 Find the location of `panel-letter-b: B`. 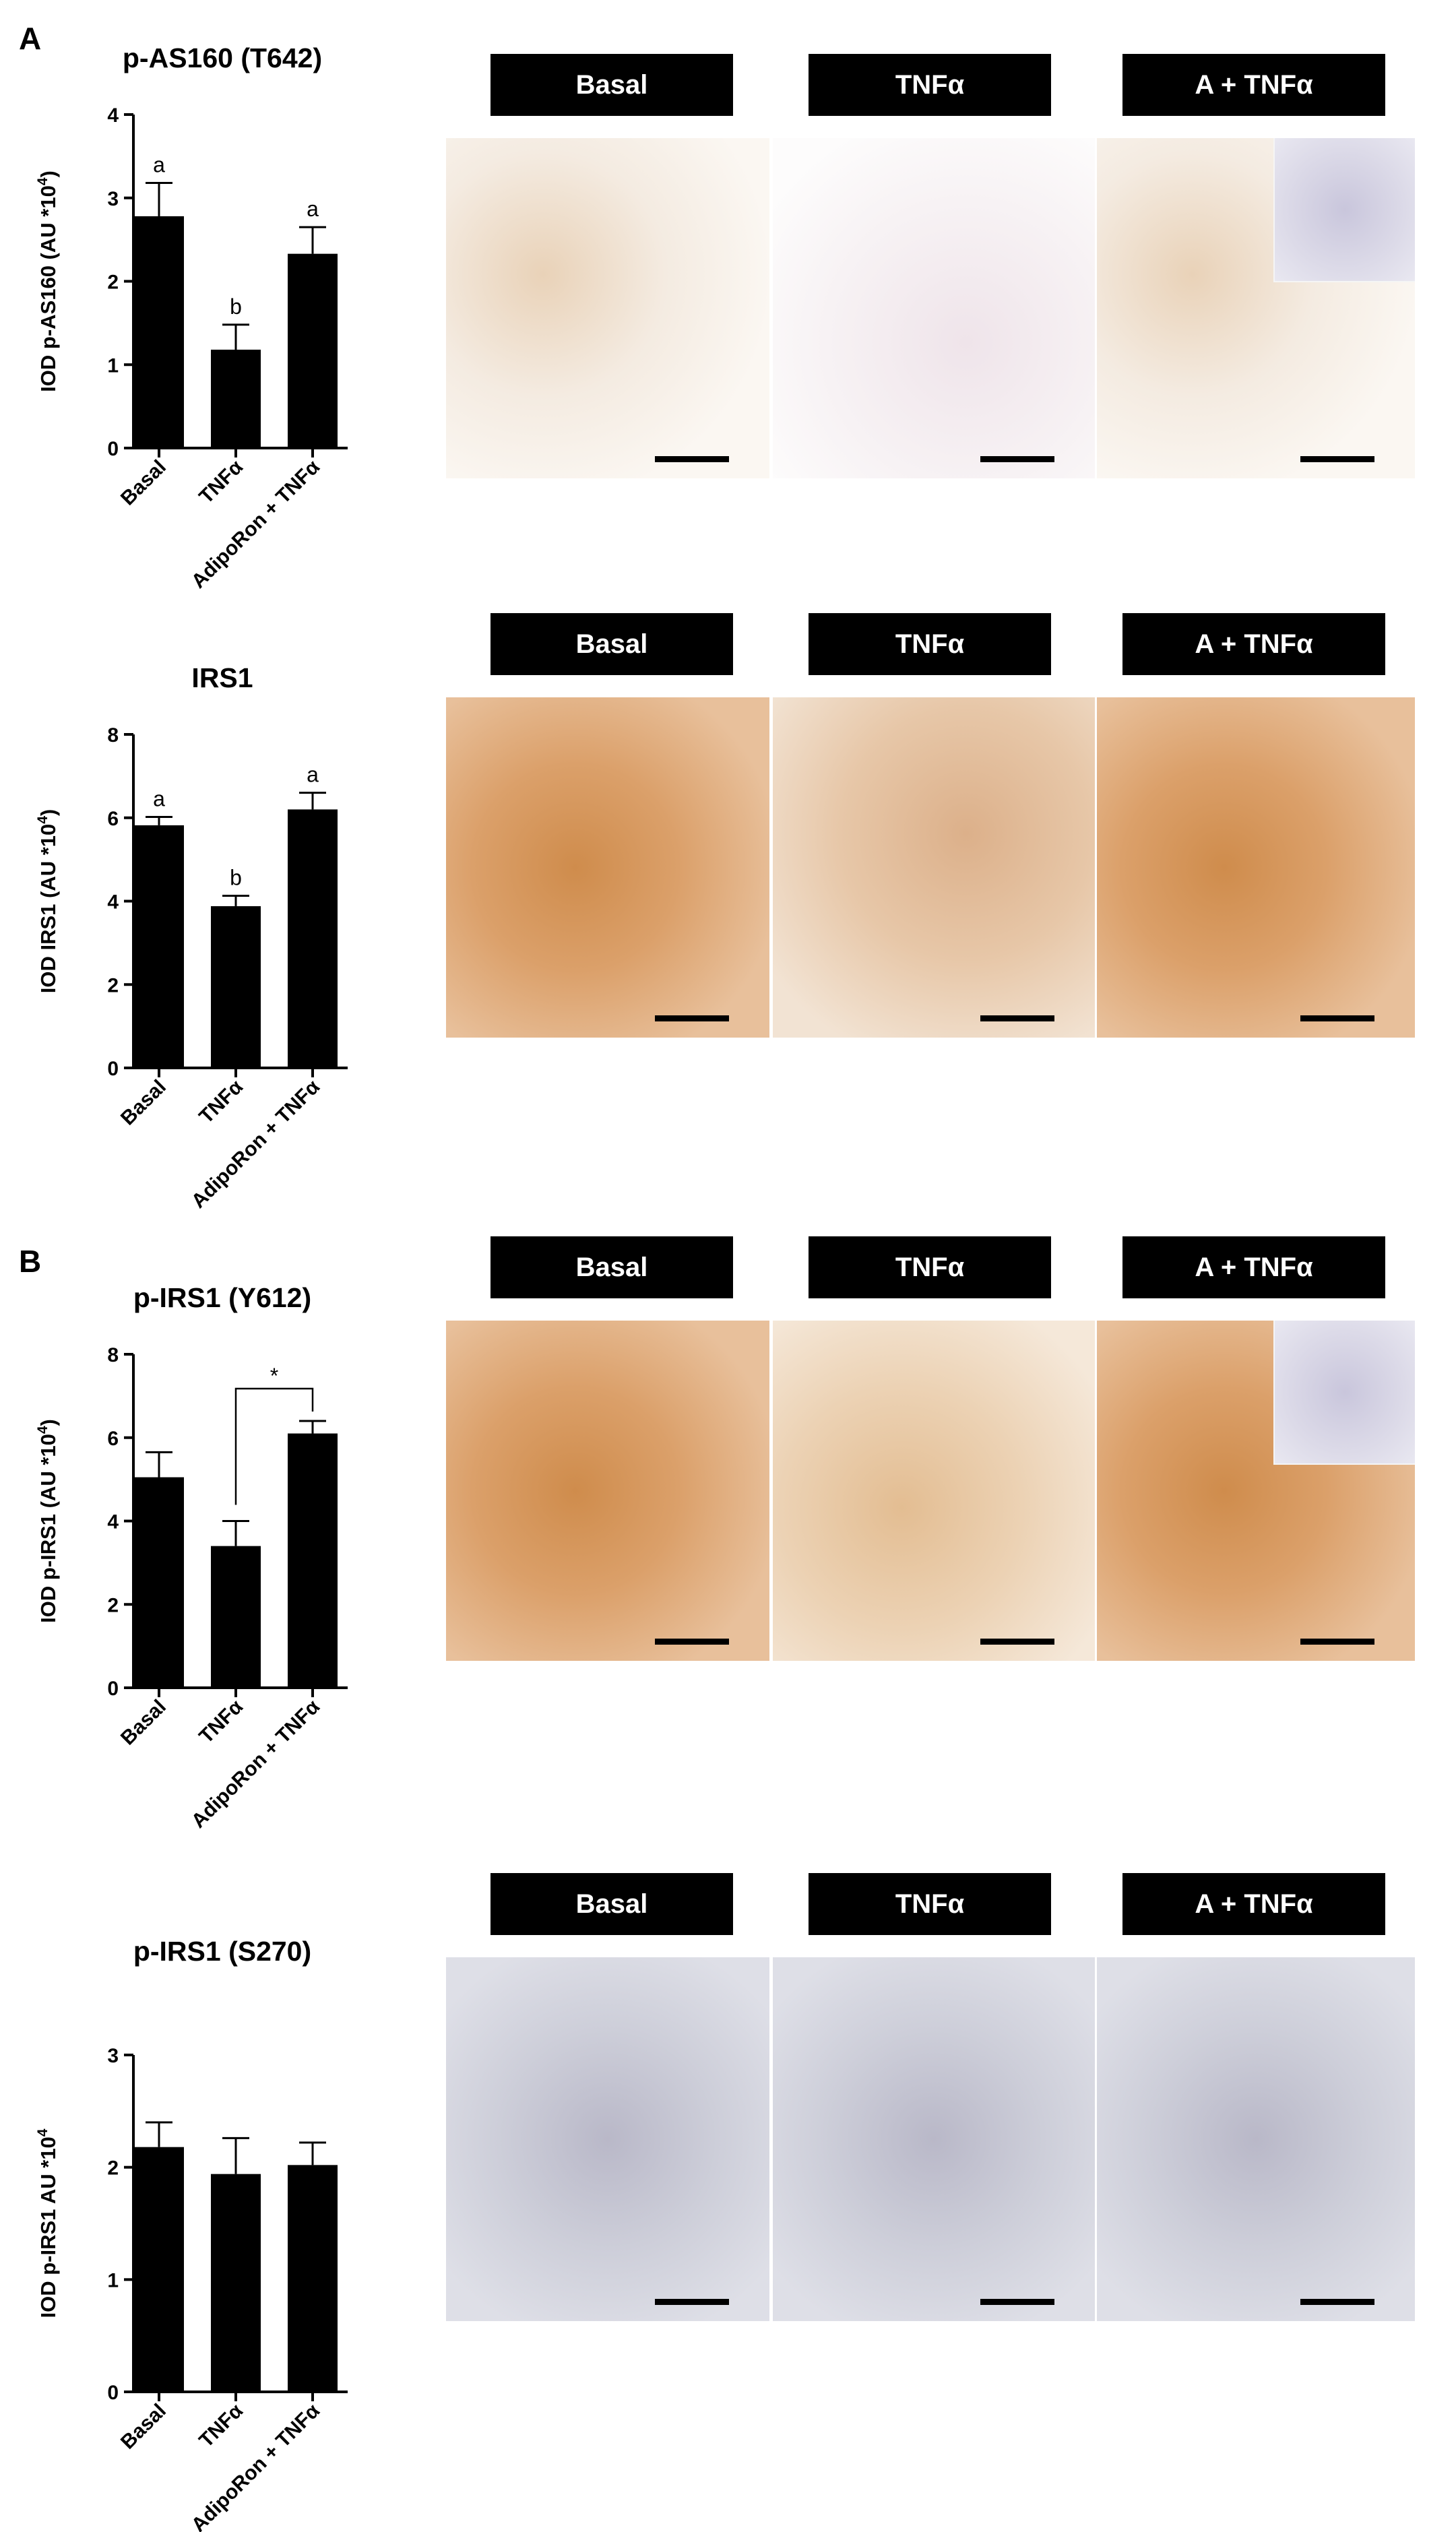

panel-letter-b: B is located at coordinates (31, 1261).